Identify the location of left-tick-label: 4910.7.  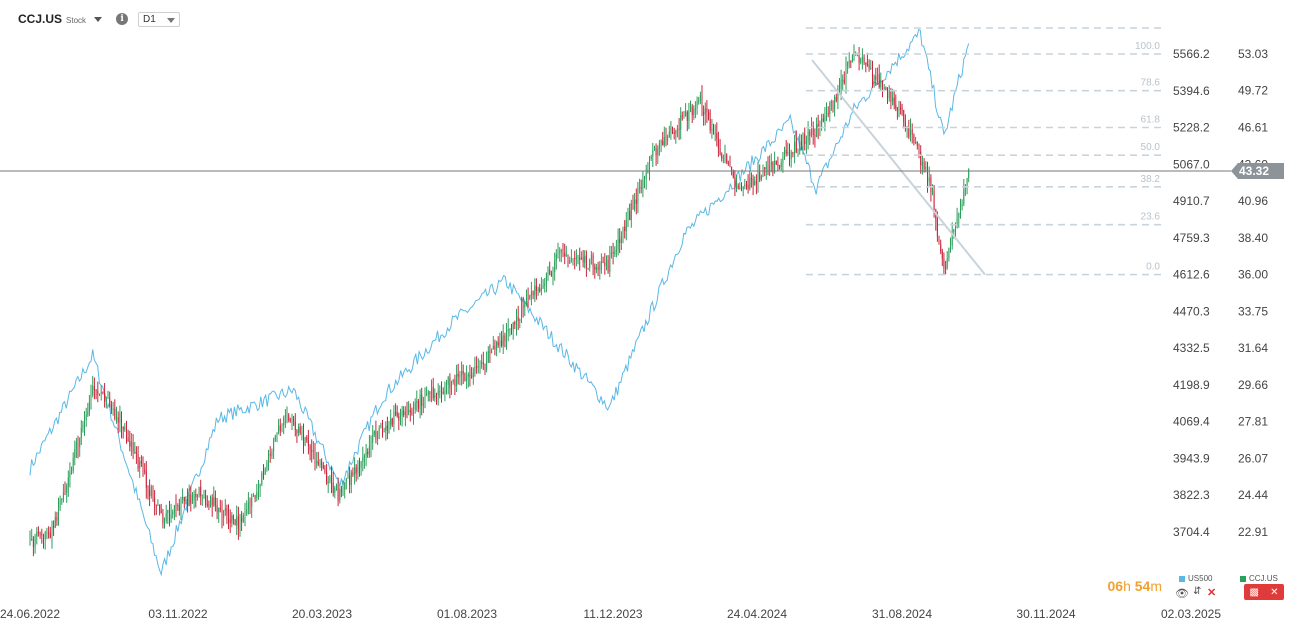
(1191, 201).